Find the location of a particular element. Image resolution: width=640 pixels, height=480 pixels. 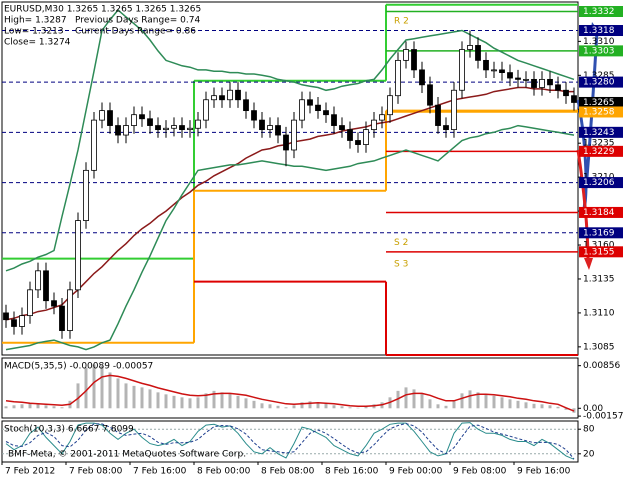

level-tag-label: 1.3332 is located at coordinates (599, 12).